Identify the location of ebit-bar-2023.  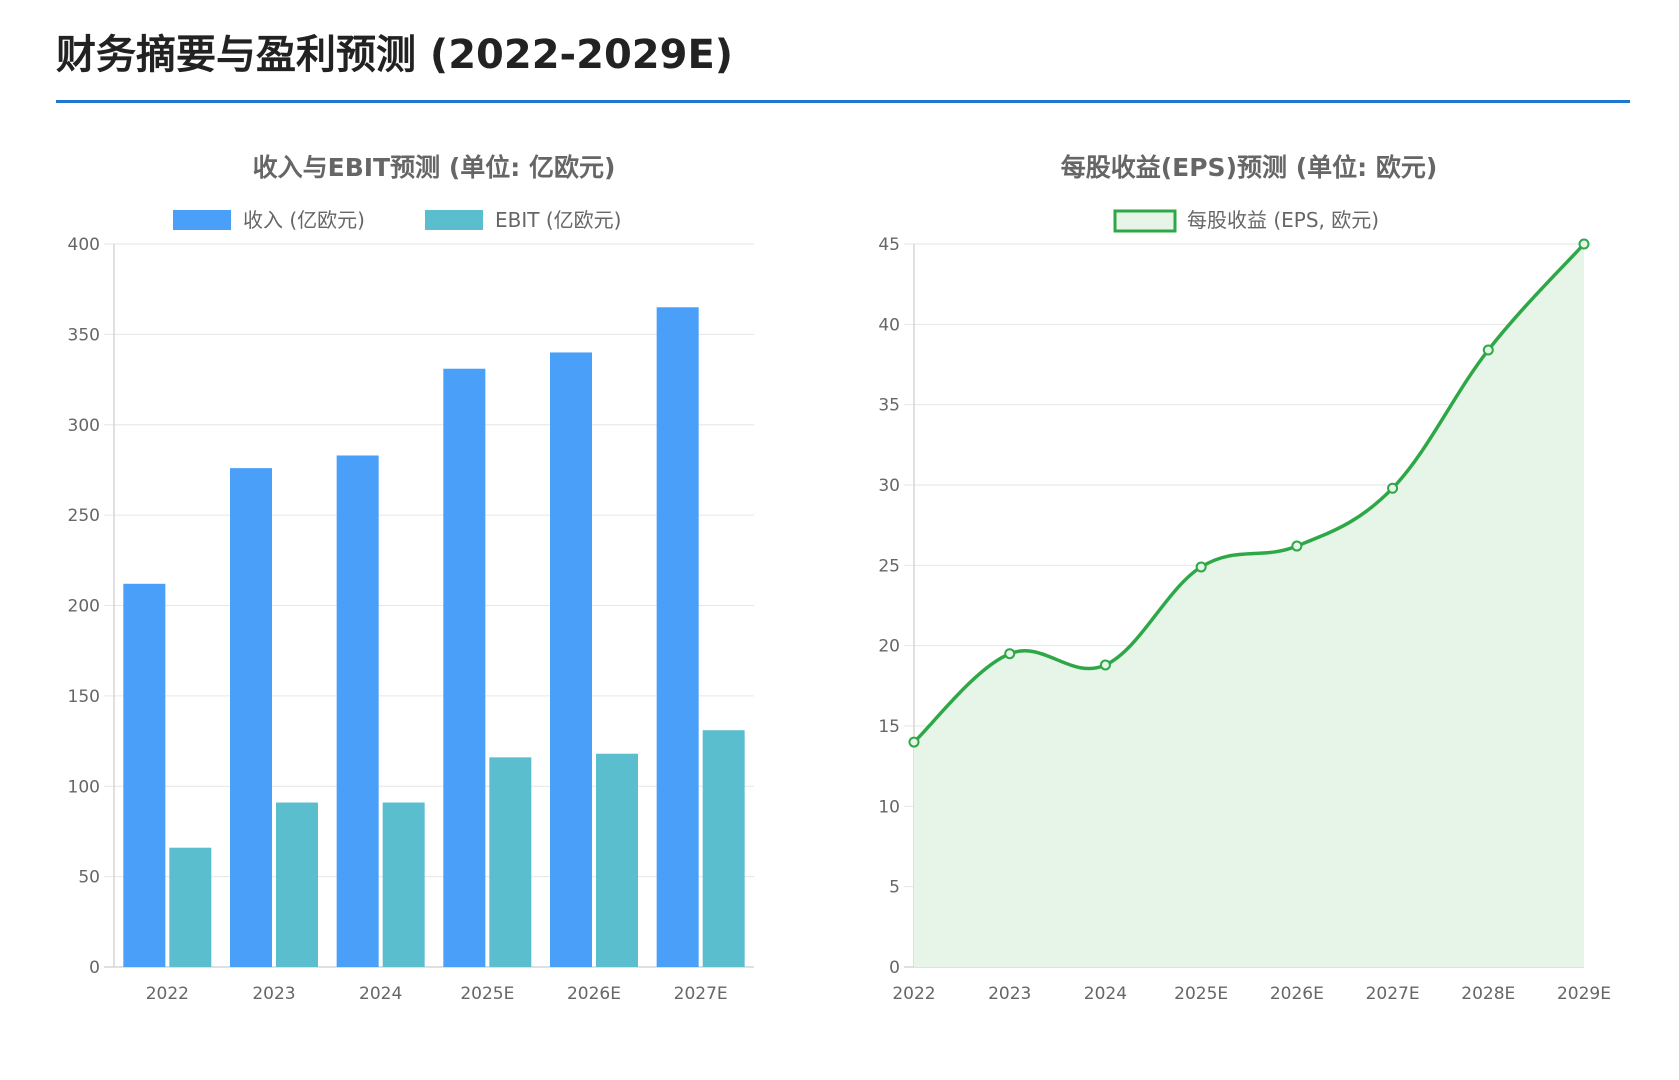
(297, 884).